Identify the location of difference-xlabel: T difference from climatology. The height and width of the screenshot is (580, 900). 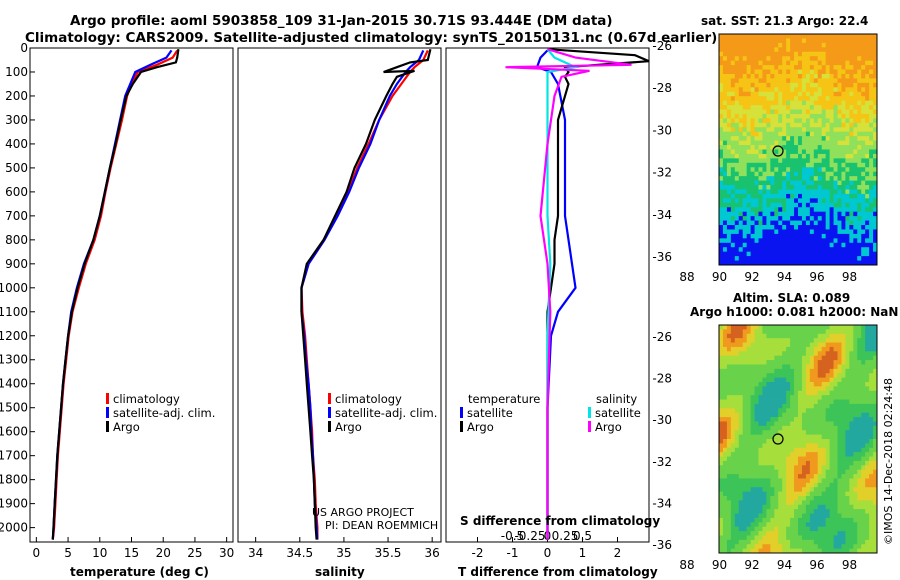
(558, 572).